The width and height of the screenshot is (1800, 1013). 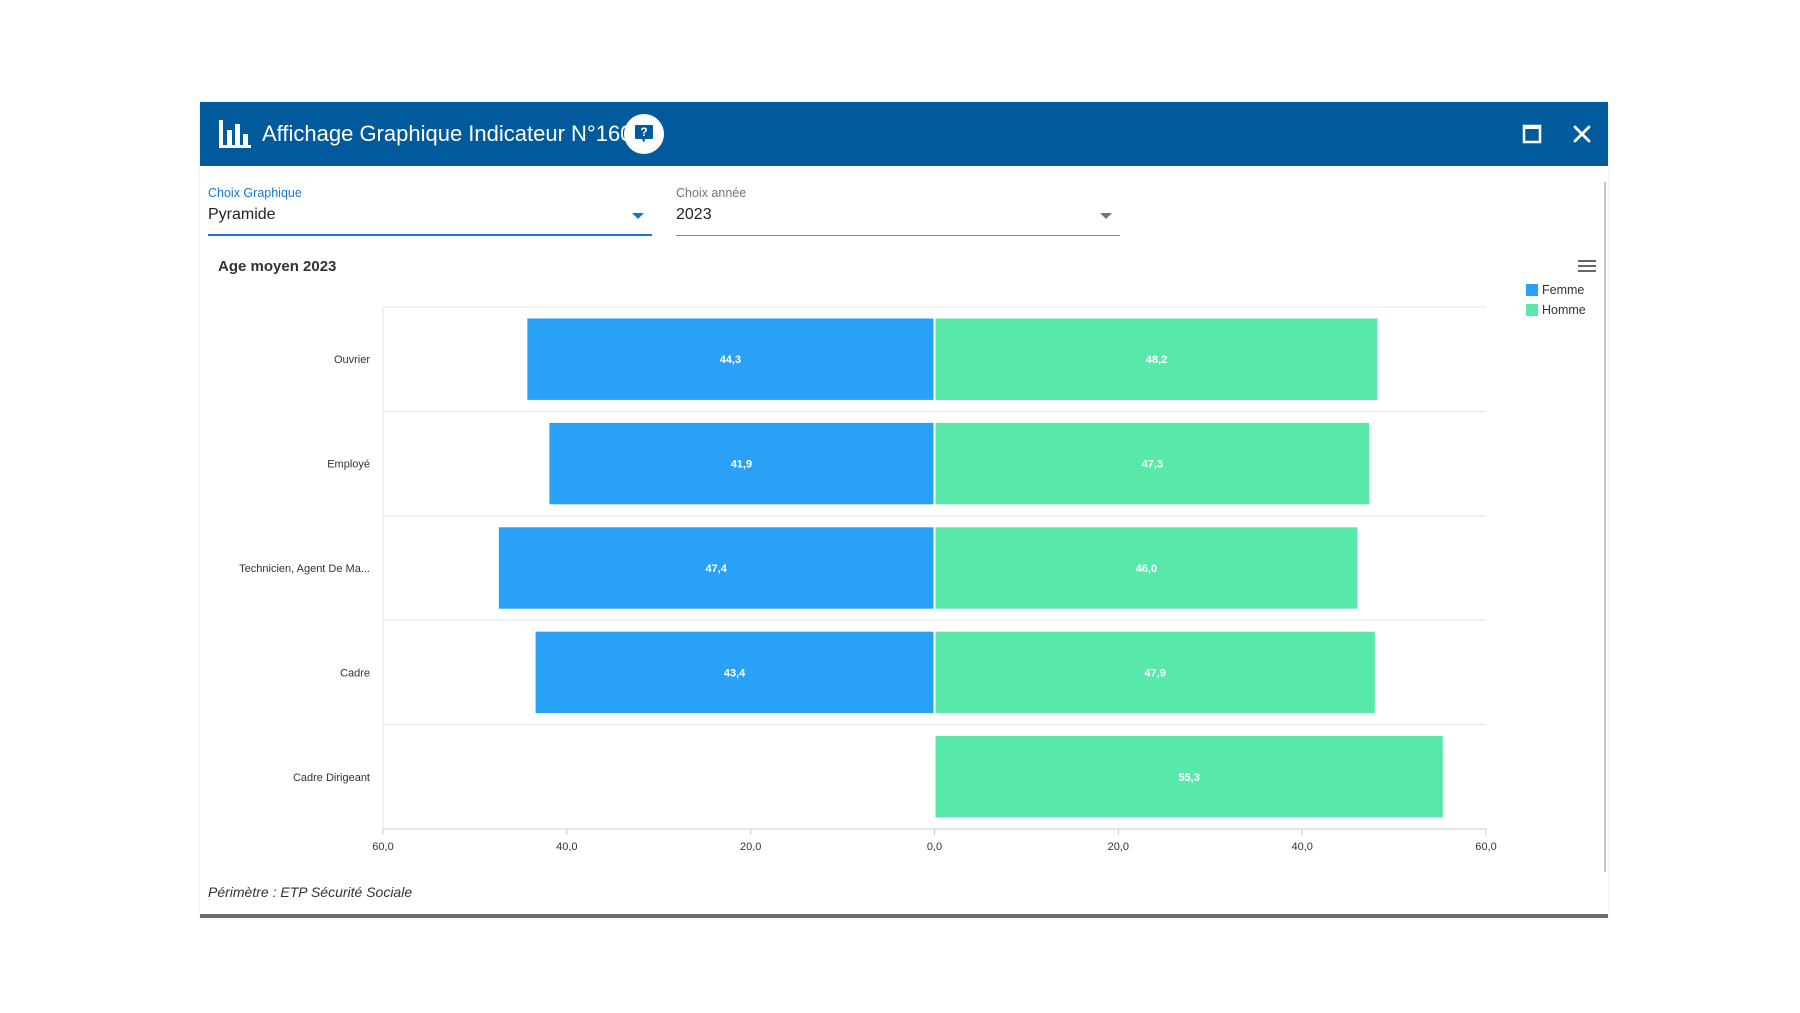 What do you see at coordinates (430, 235) in the screenshot?
I see `chart-type-underline` at bounding box center [430, 235].